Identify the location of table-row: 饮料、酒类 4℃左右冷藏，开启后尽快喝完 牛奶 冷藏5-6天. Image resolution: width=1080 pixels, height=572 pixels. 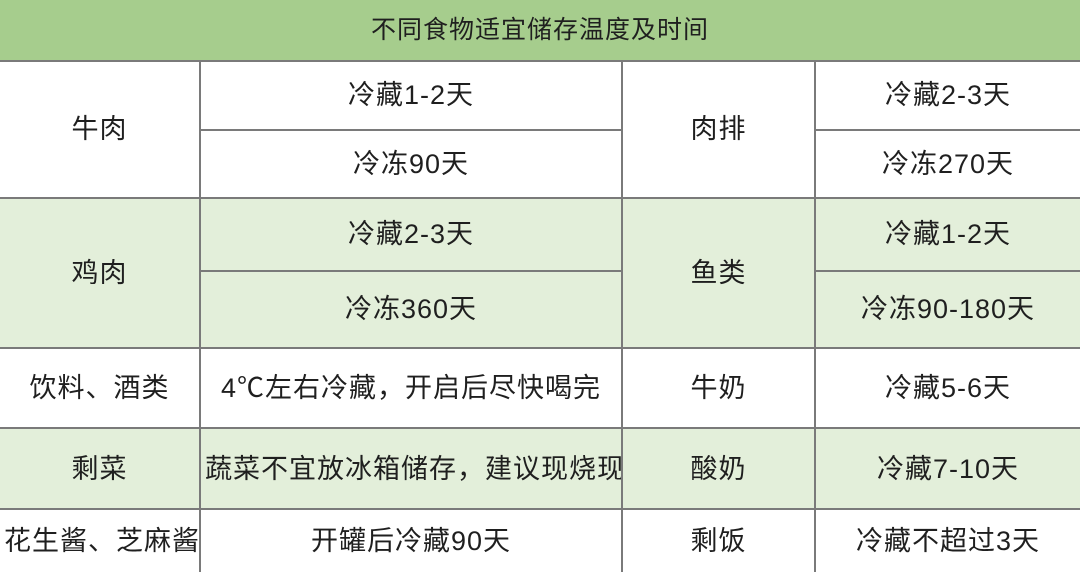
(540, 388).